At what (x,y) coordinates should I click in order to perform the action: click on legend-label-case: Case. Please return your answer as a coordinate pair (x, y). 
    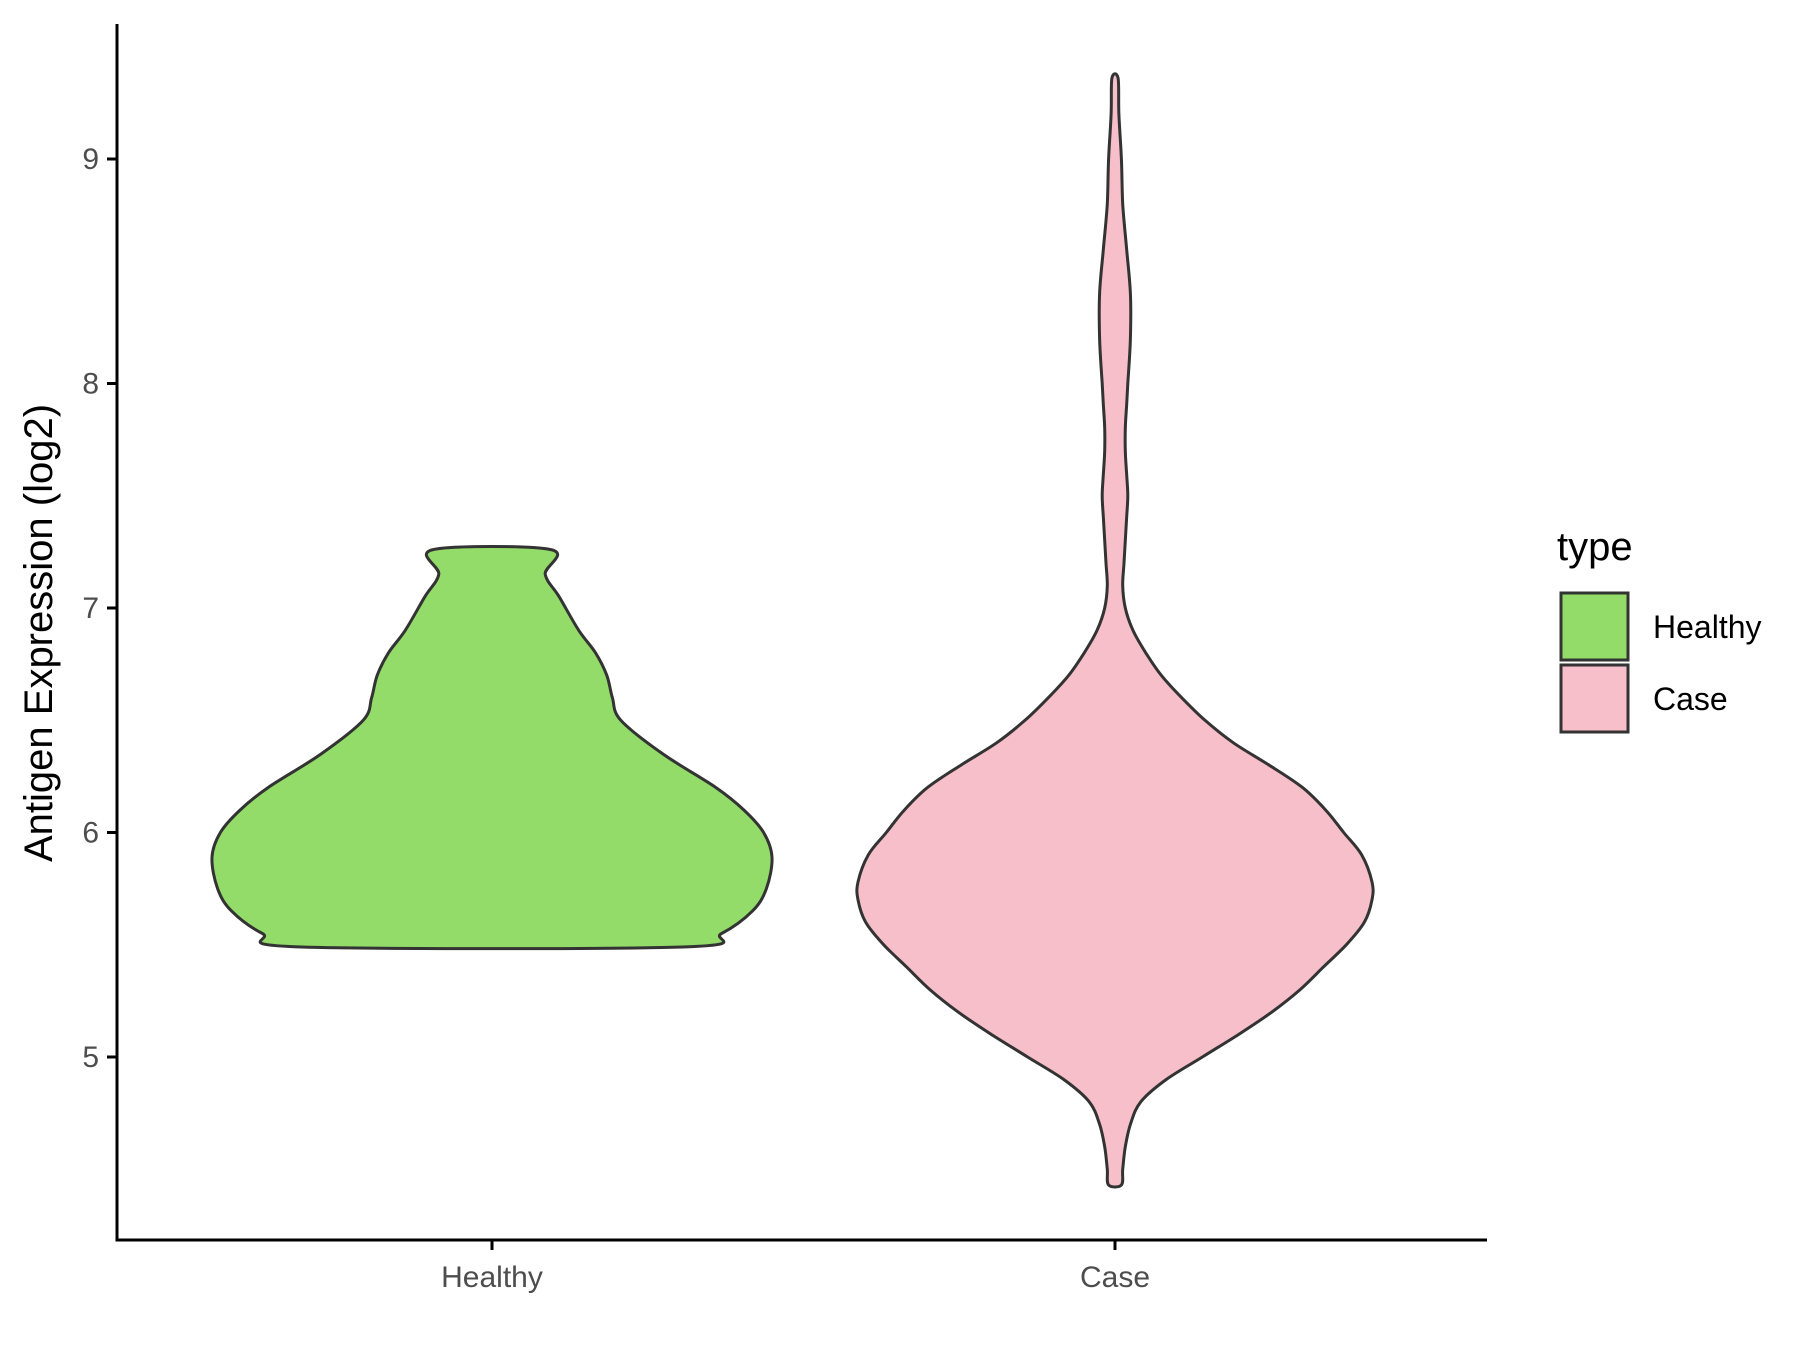
    Looking at the image, I should click on (1690, 699).